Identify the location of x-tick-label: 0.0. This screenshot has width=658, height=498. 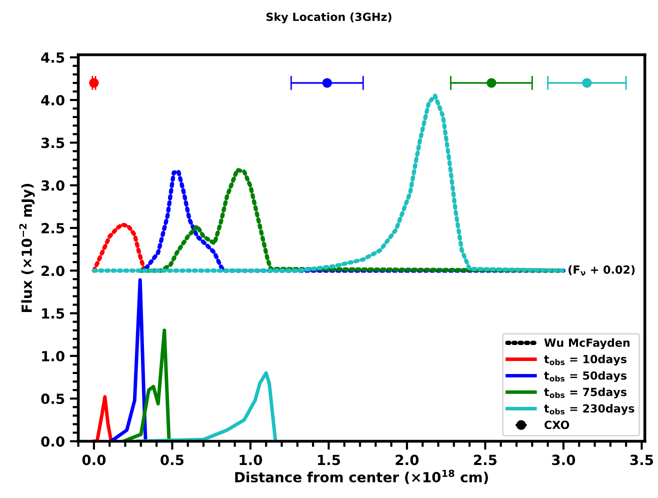
(94, 460).